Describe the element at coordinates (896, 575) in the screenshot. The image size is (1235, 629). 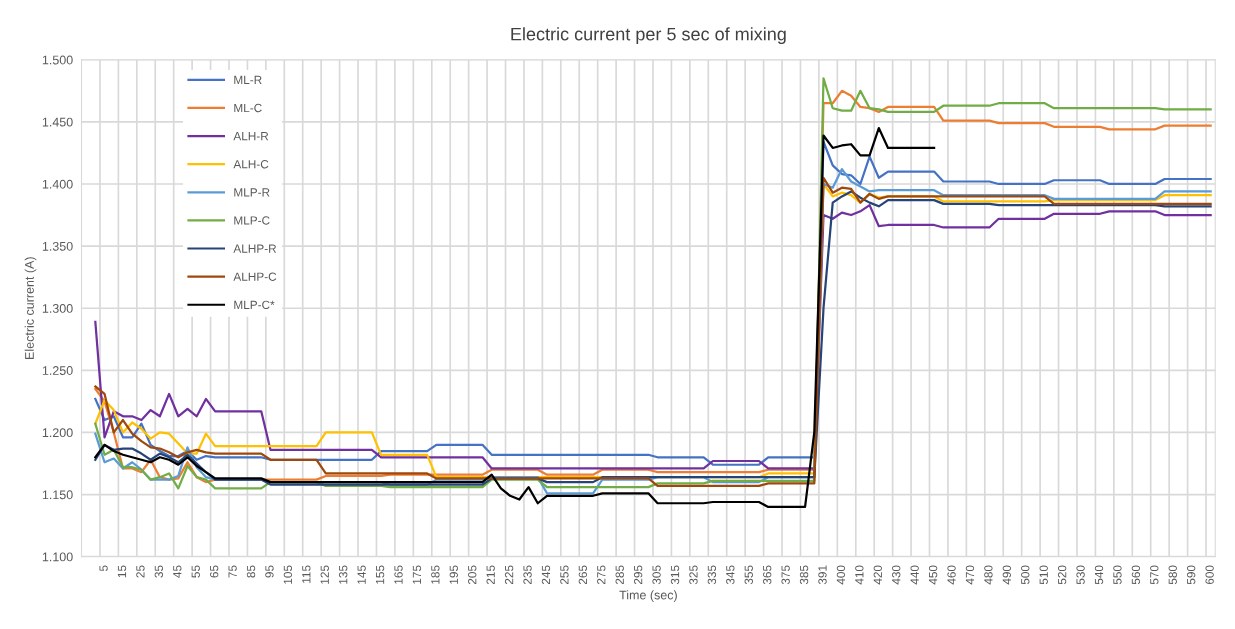
I see `x-tick-label: 430` at that location.